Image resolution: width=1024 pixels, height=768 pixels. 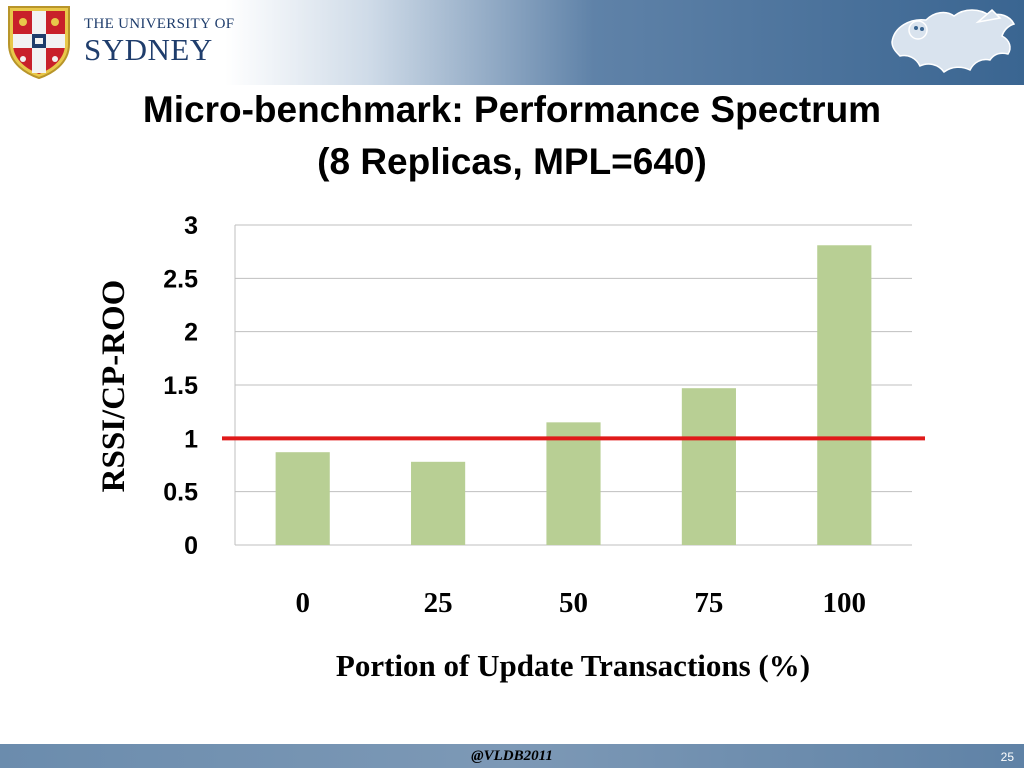 I want to click on slide-title-line2: (8 Replicas, MPL=640), so click(x=512, y=161).